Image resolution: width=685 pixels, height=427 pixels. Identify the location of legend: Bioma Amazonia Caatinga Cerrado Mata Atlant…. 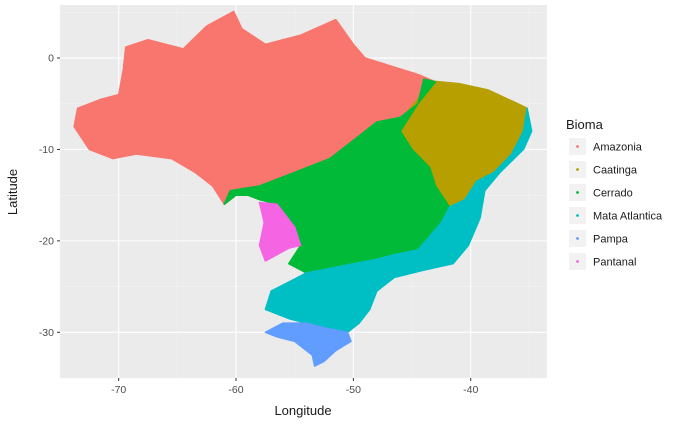
(614, 193).